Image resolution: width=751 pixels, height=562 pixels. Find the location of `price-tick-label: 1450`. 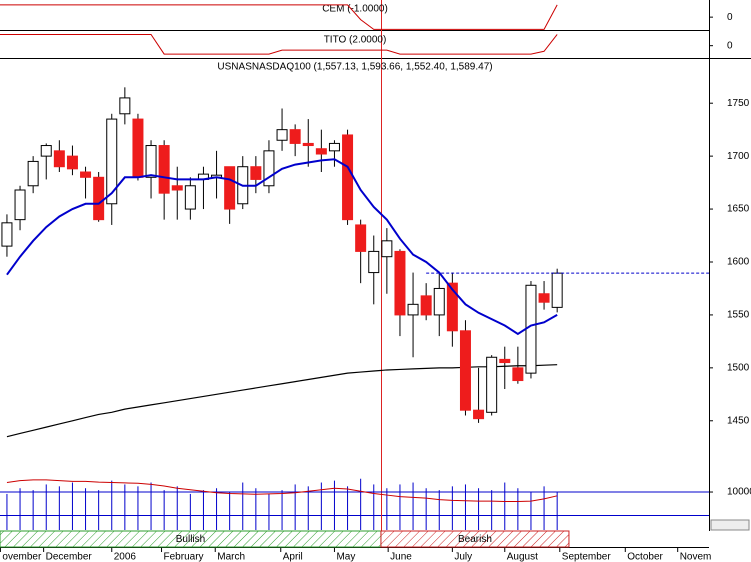

price-tick-label: 1450 is located at coordinates (738, 420).